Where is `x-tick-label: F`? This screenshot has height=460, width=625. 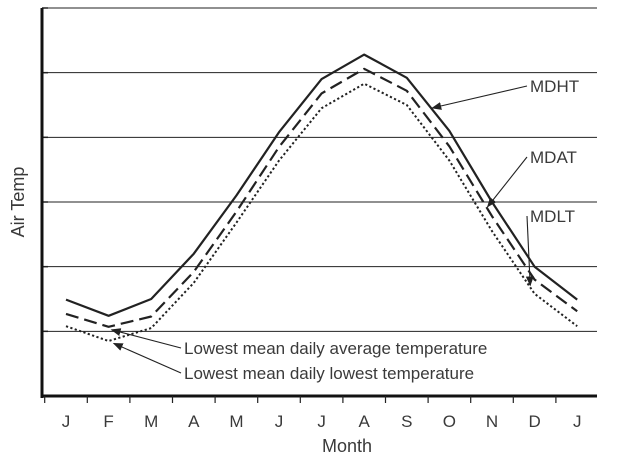
x-tick-label: F is located at coordinates (108, 421).